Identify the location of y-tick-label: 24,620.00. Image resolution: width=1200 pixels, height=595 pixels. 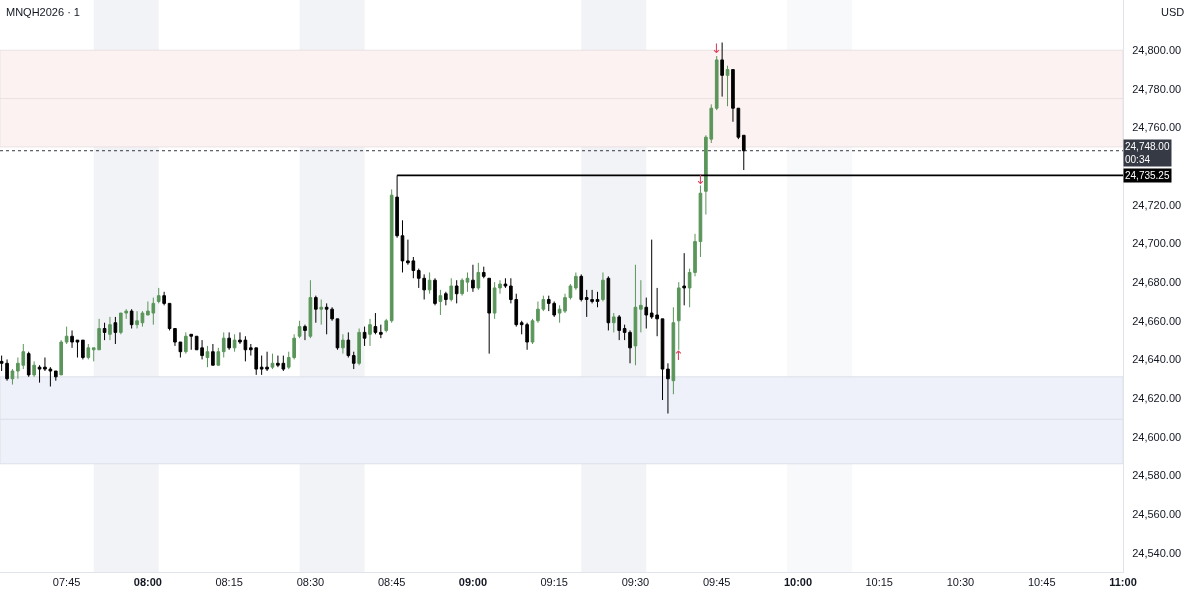
(1157, 397).